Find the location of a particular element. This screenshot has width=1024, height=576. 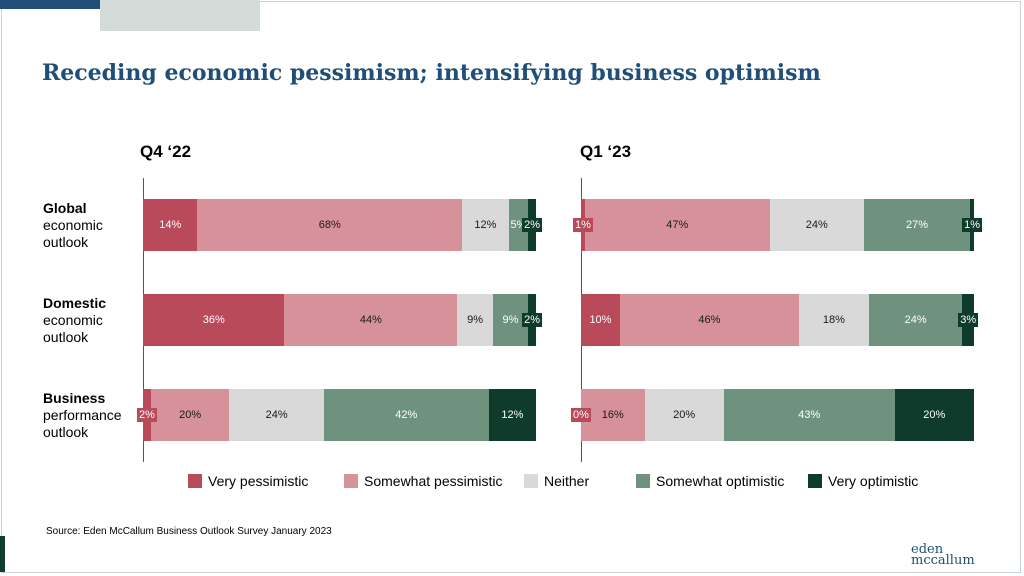

bar-q1-23-domestic-very-optimistic: 3% is located at coordinates (968, 320).